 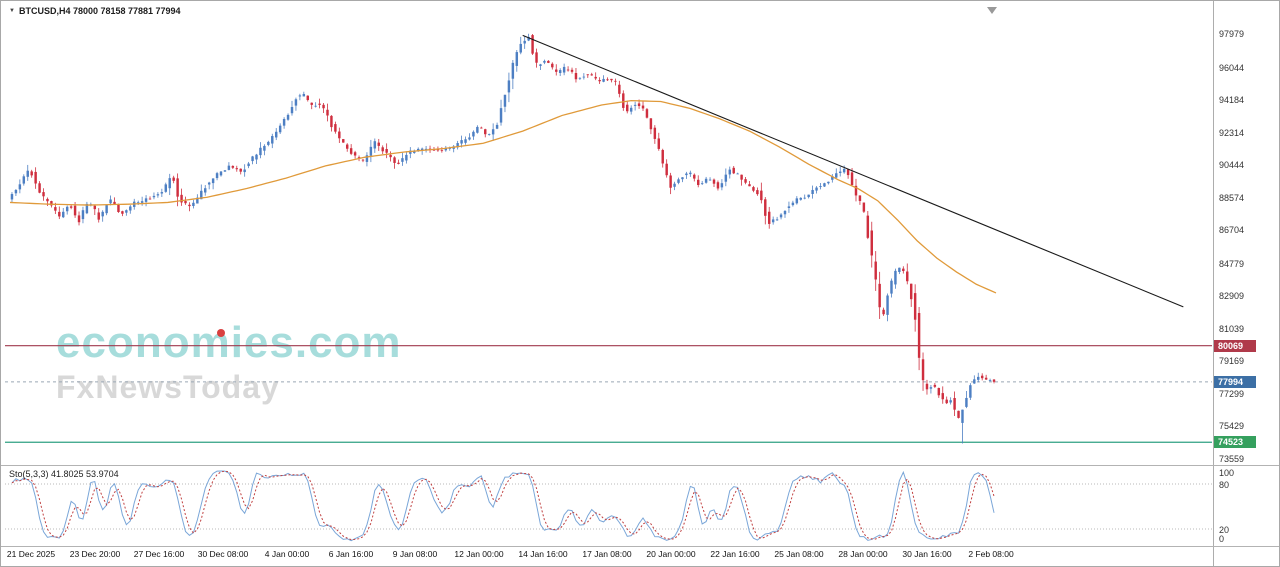 I want to click on watermark-brand-text: economies.com, so click(x=229, y=342).